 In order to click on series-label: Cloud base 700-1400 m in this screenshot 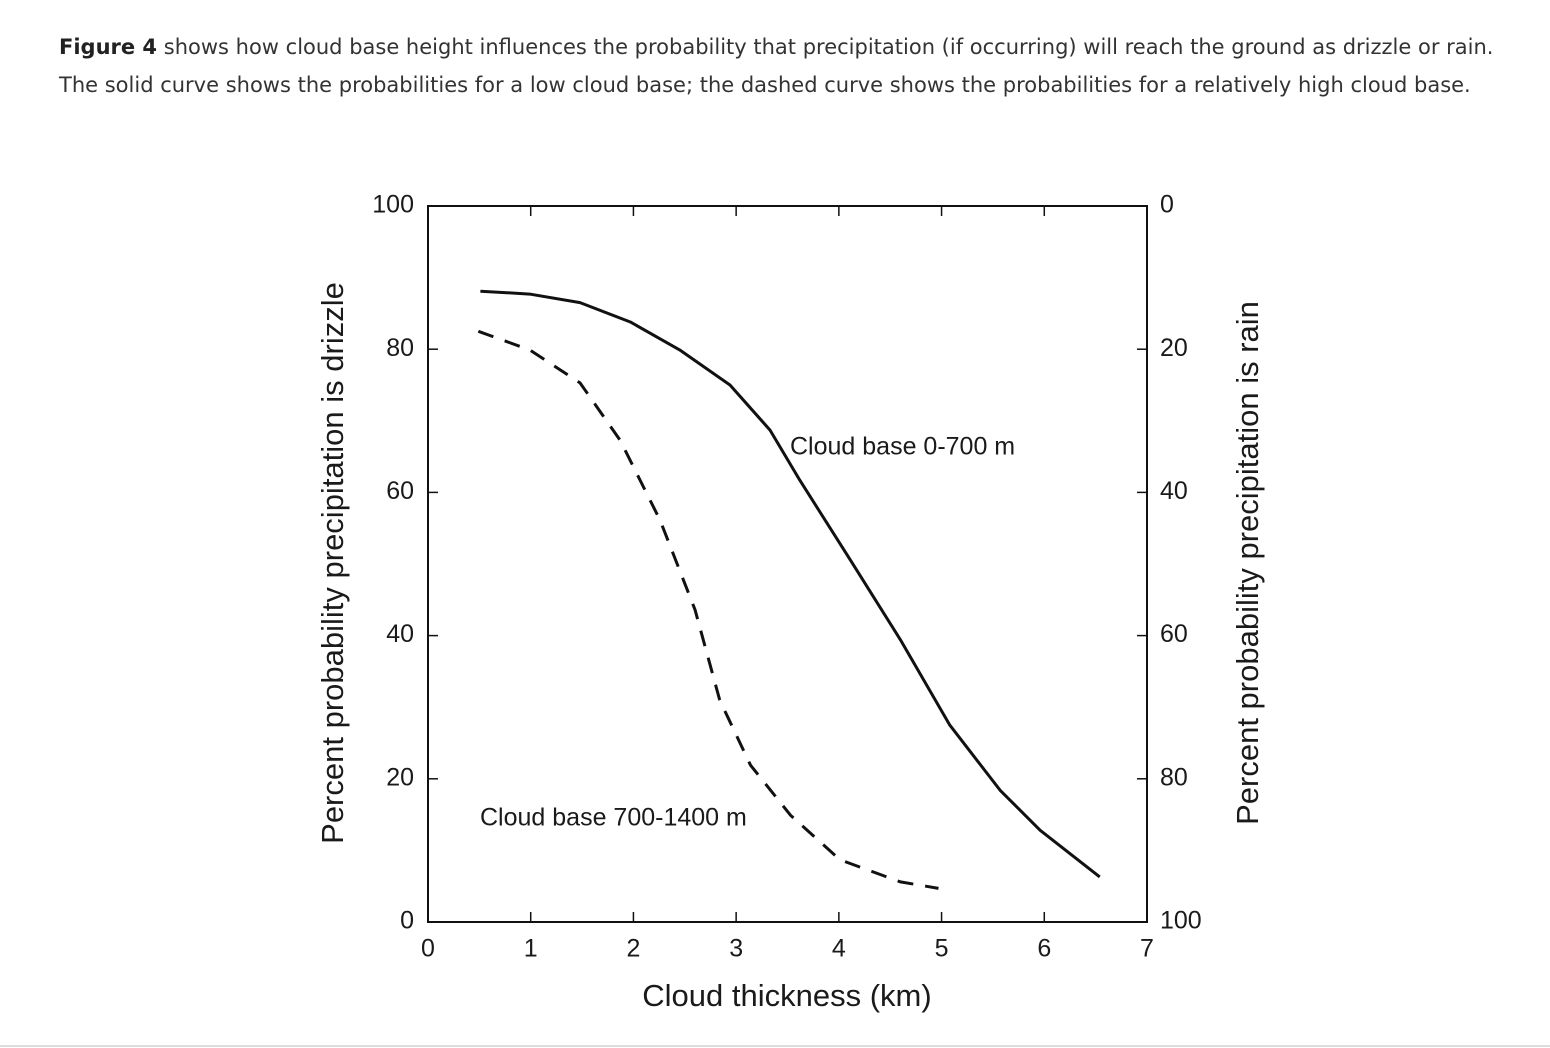, I will do `click(613, 818)`.